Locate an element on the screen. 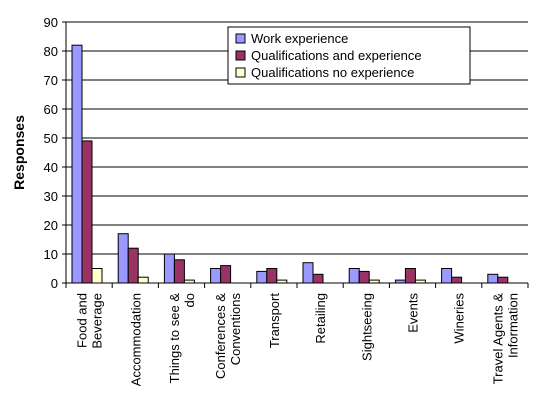  category-label: Conventions is located at coordinates (235, 329).